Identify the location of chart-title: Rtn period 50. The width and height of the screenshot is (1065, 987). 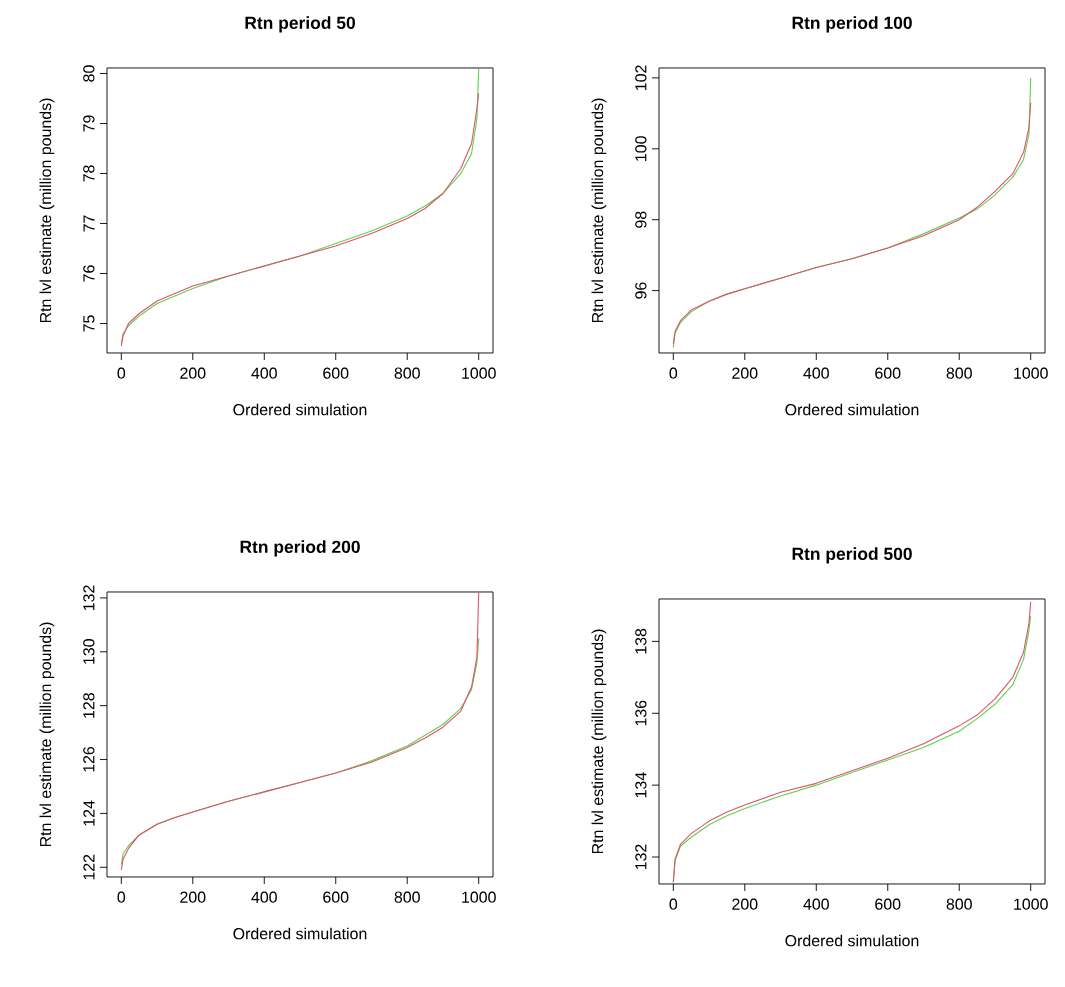
(300, 24).